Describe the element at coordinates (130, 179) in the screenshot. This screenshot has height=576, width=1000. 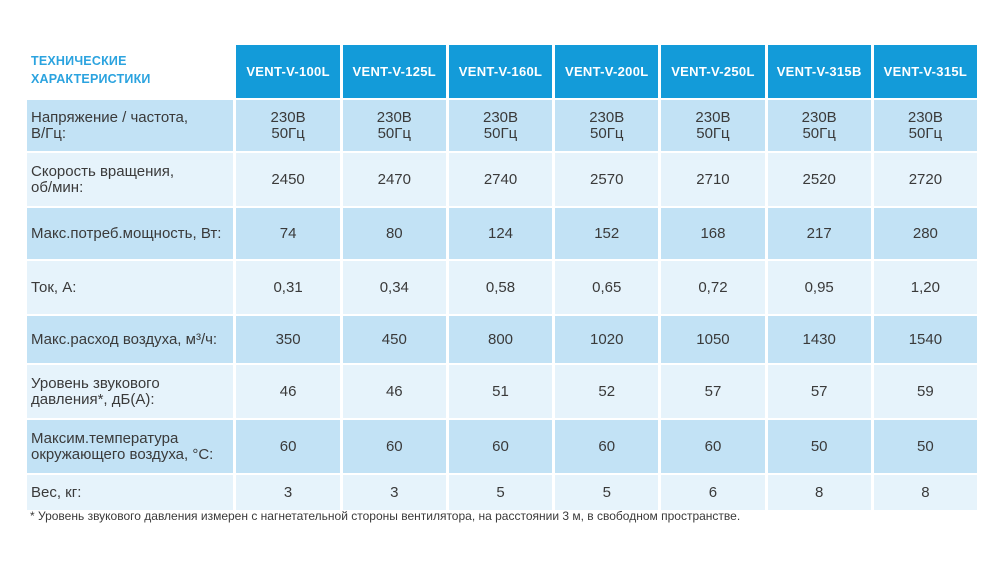
I see `row-label: Скорость вращения, об/мин:` at that location.